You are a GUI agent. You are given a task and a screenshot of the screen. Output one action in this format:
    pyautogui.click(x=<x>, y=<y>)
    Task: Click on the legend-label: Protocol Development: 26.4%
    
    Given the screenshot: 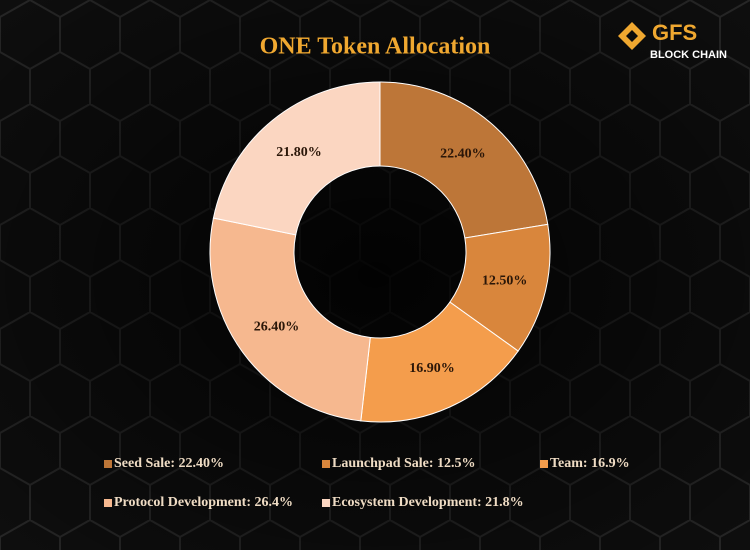 What is the action you would take?
    pyautogui.click(x=203, y=502)
    